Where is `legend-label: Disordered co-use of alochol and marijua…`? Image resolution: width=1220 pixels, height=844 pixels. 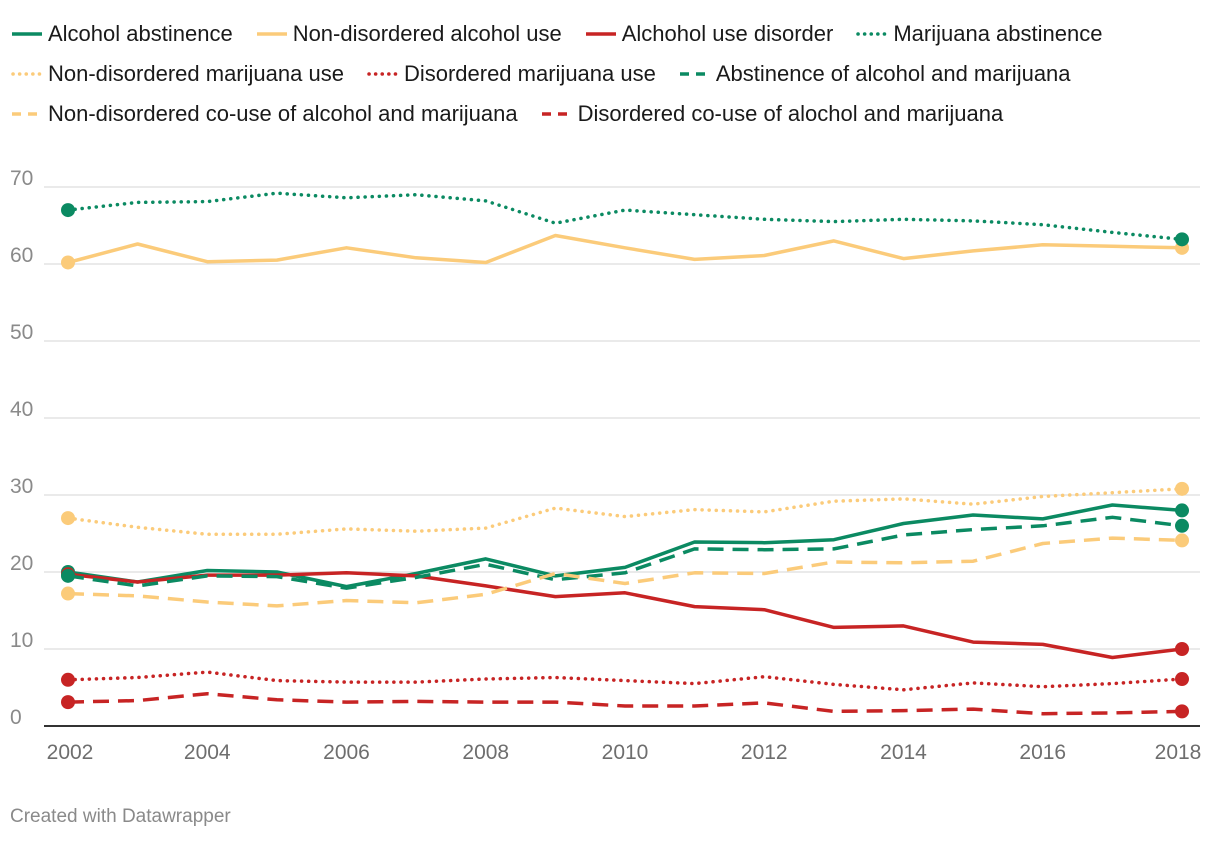
legend-label: Disordered co-use of alochol and marijua… is located at coordinates (790, 113).